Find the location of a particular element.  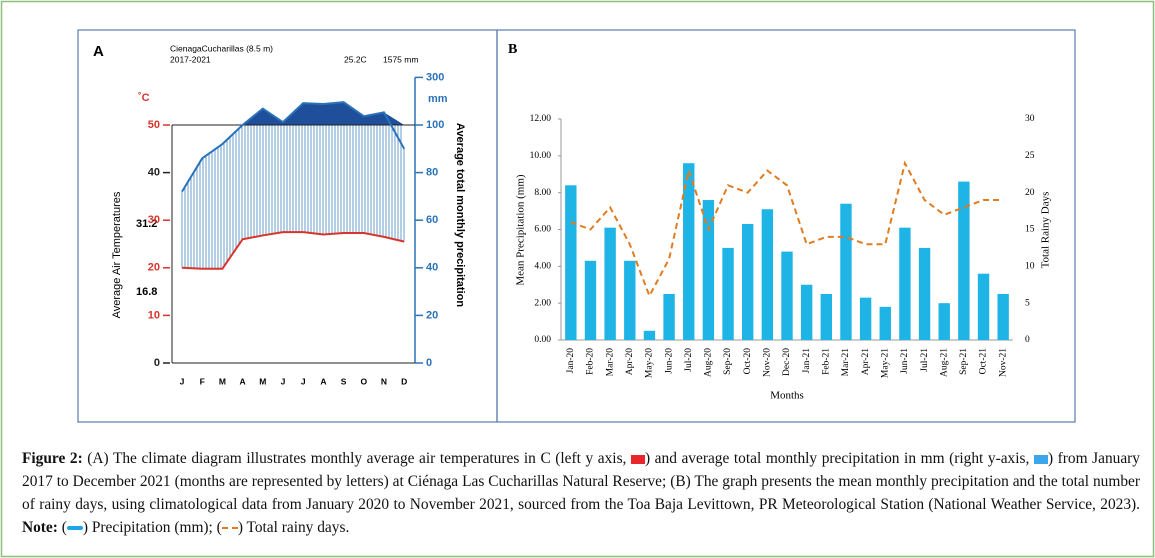

y-tick-label: 12.00 is located at coordinates (541, 119).